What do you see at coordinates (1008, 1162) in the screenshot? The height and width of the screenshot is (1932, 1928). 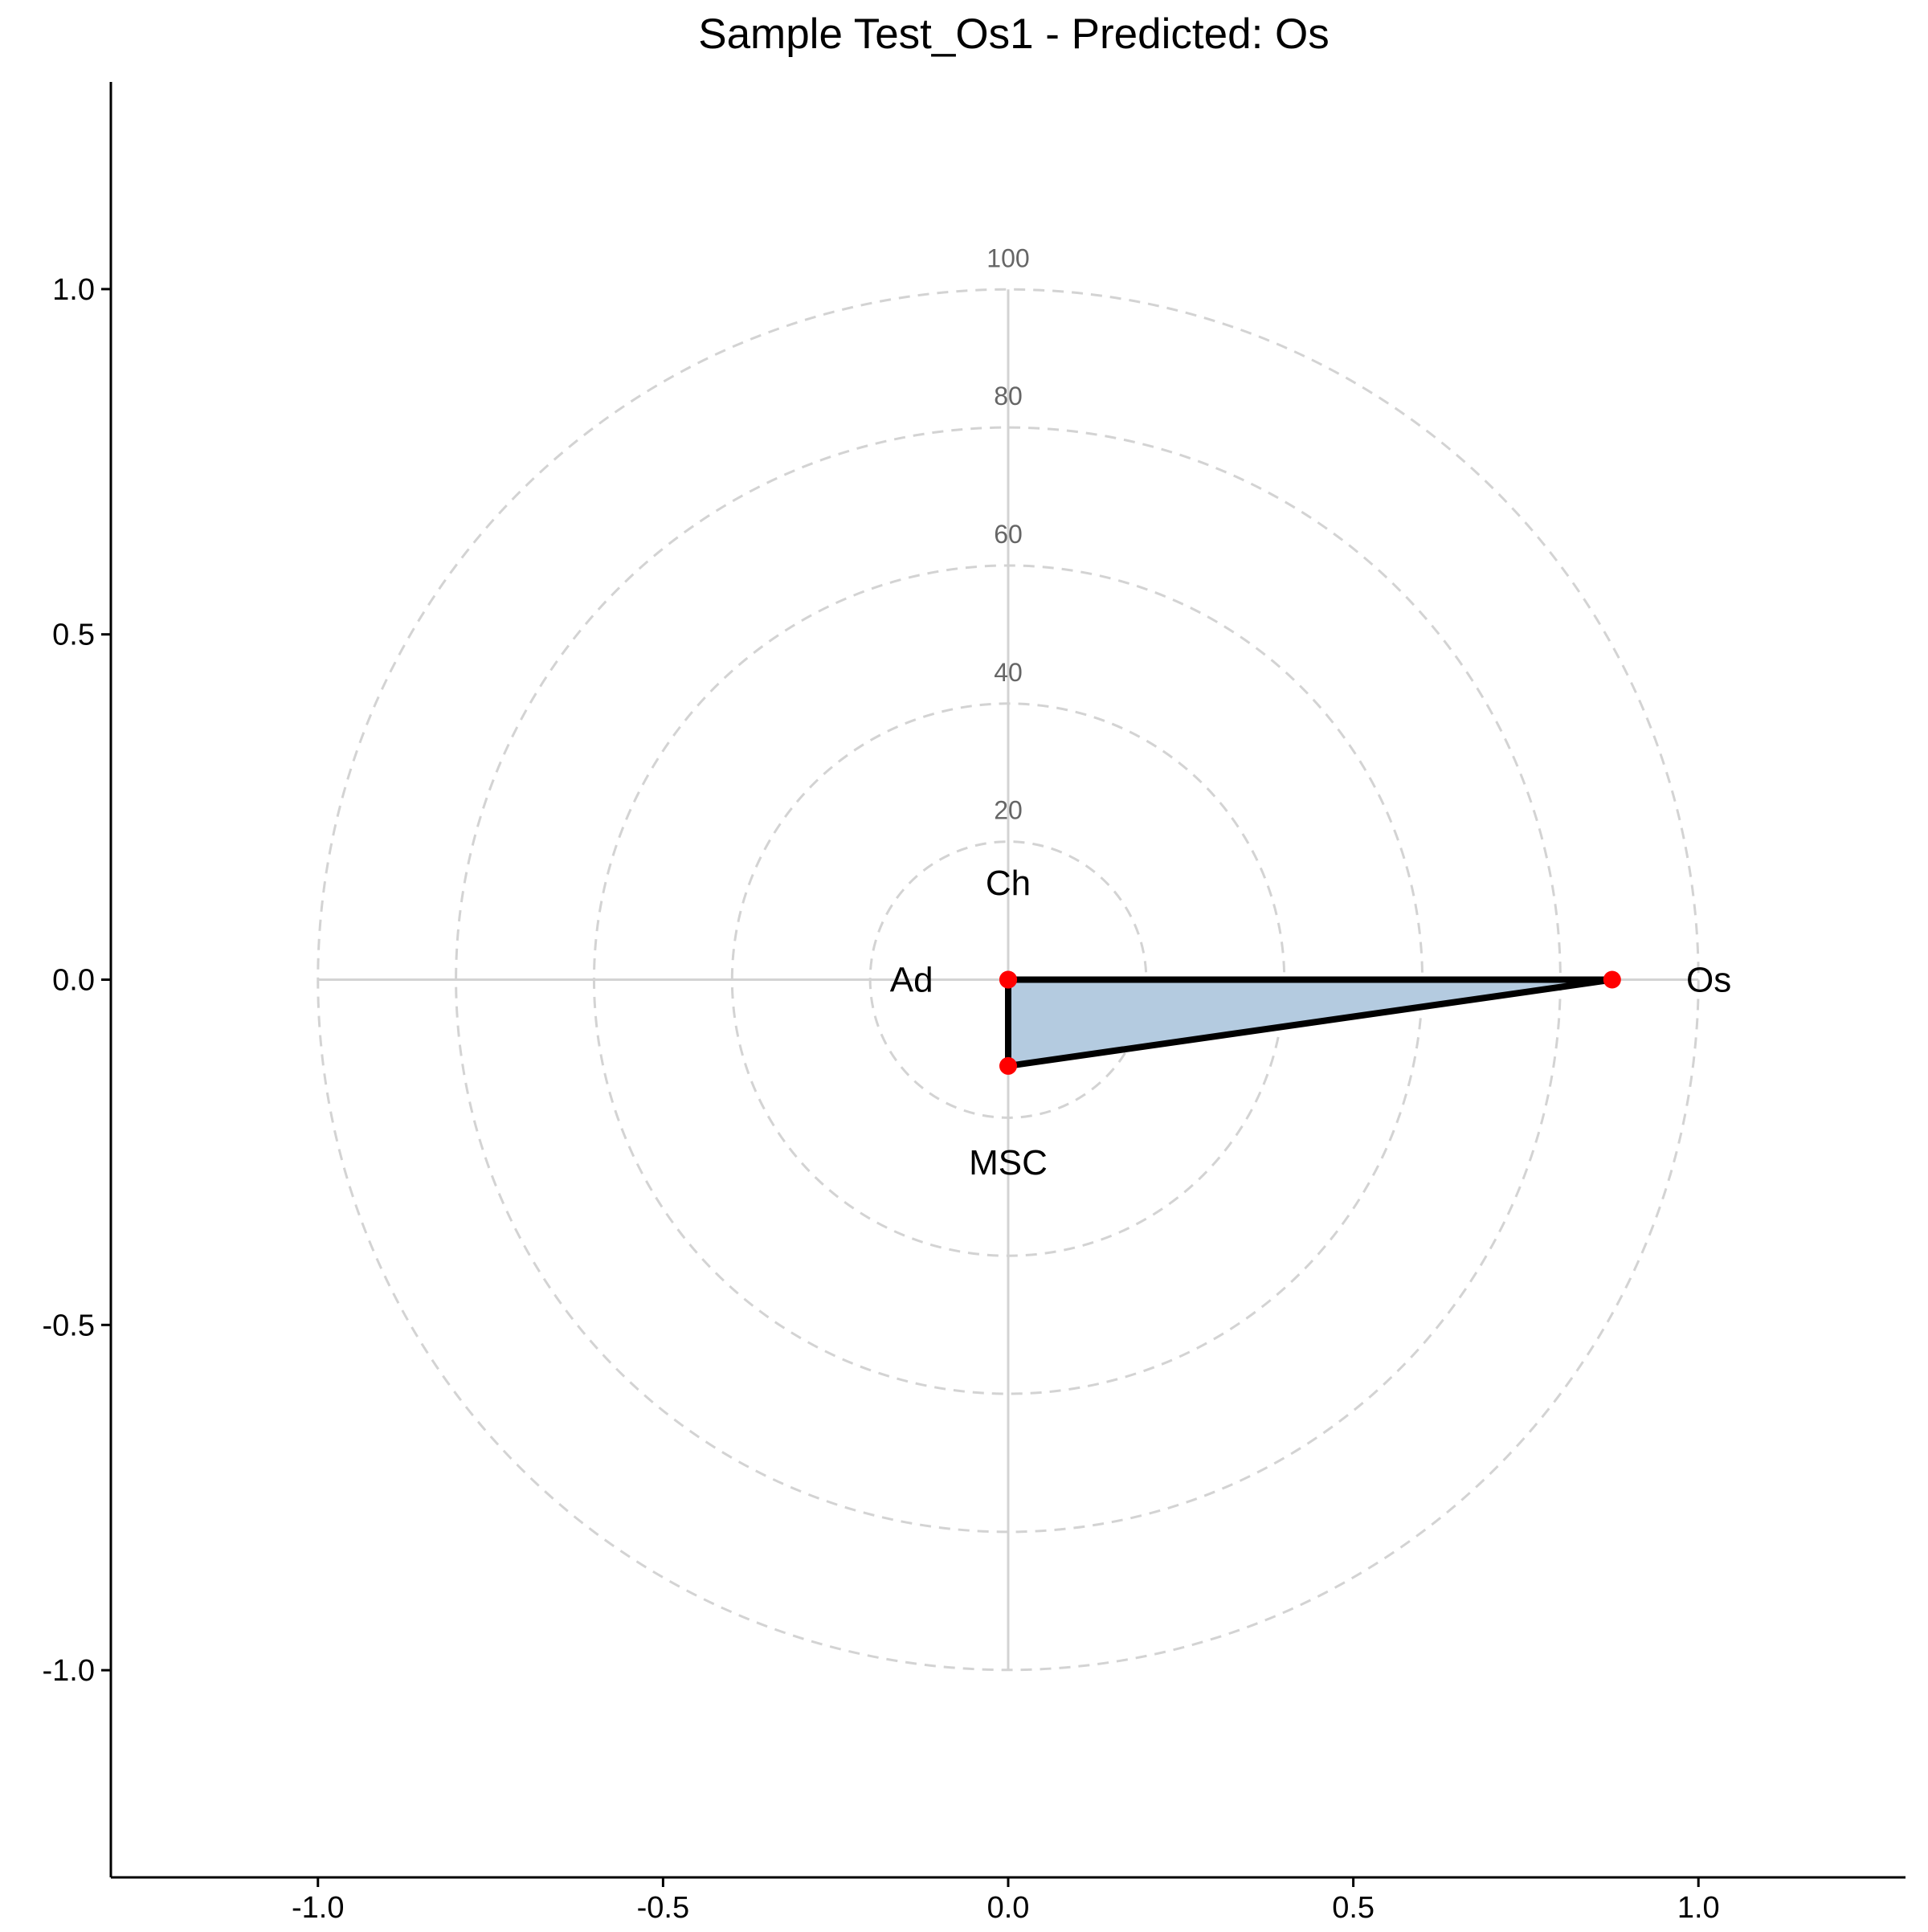 I see `axis-label-msc: MSC` at bounding box center [1008, 1162].